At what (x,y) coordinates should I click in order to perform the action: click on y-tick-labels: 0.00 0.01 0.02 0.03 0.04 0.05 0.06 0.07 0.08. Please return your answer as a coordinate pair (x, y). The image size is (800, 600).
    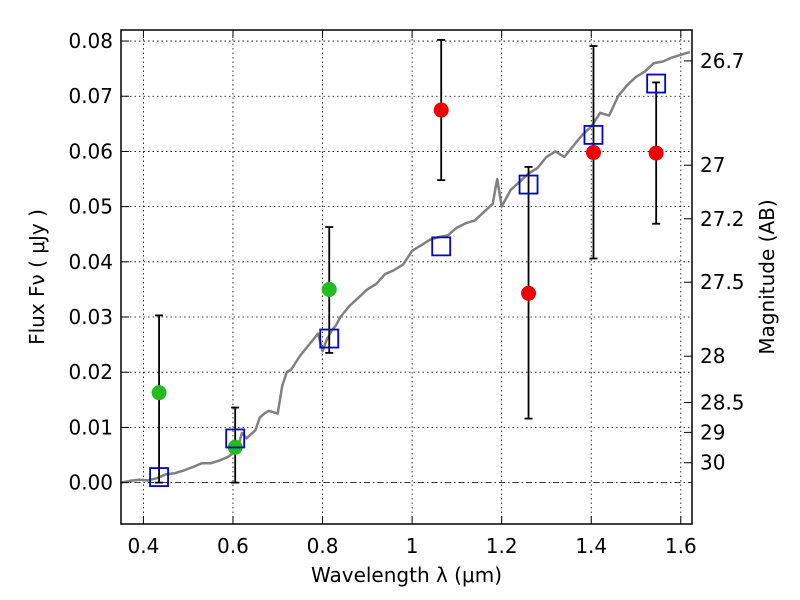
    Looking at the image, I should click on (90, 262).